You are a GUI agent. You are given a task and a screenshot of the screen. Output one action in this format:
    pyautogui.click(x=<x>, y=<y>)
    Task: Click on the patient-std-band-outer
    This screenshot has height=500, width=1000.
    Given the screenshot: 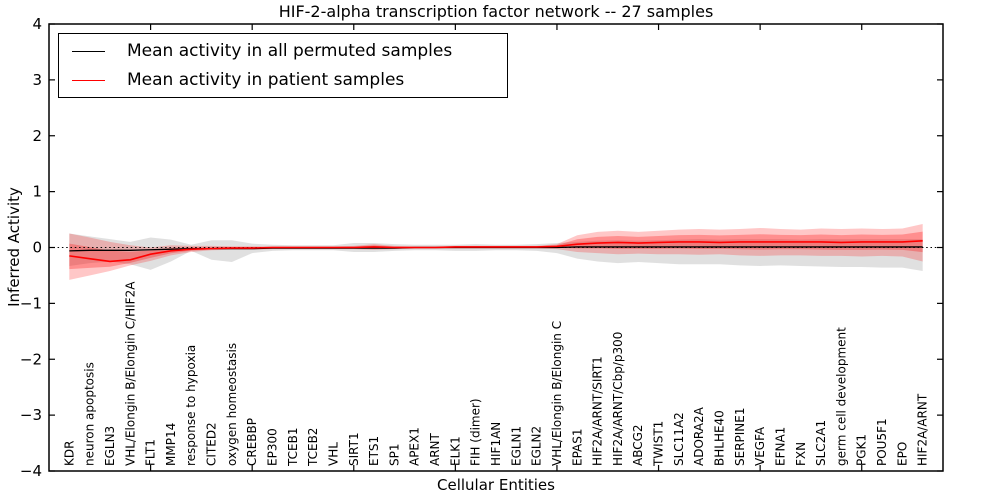 What is the action you would take?
    pyautogui.click(x=496, y=252)
    